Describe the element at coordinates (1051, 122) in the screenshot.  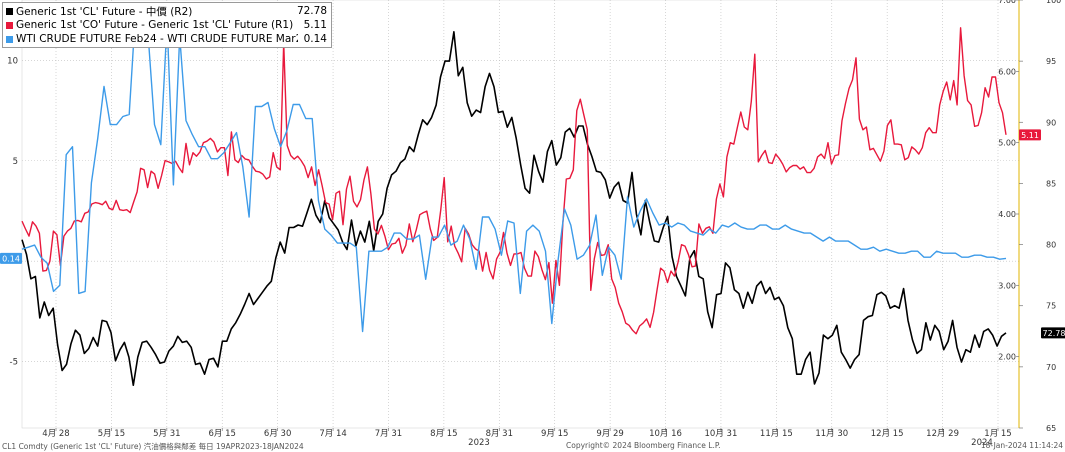
I see `r2-tick-label: 90` at that location.